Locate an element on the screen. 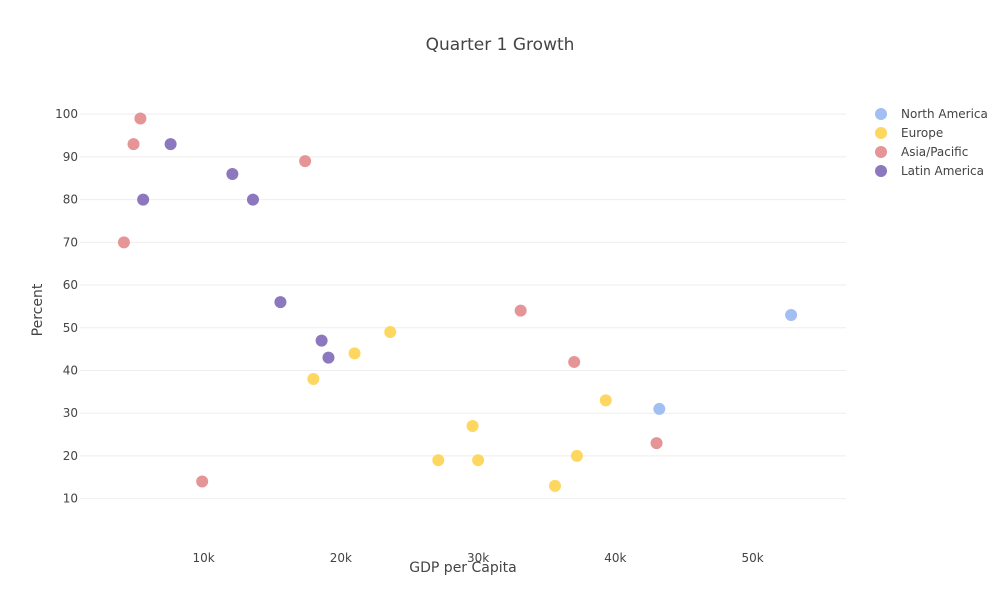 Image resolution: width=1000 pixels, height=600 pixels. x-tick-label: 40k is located at coordinates (615, 558).